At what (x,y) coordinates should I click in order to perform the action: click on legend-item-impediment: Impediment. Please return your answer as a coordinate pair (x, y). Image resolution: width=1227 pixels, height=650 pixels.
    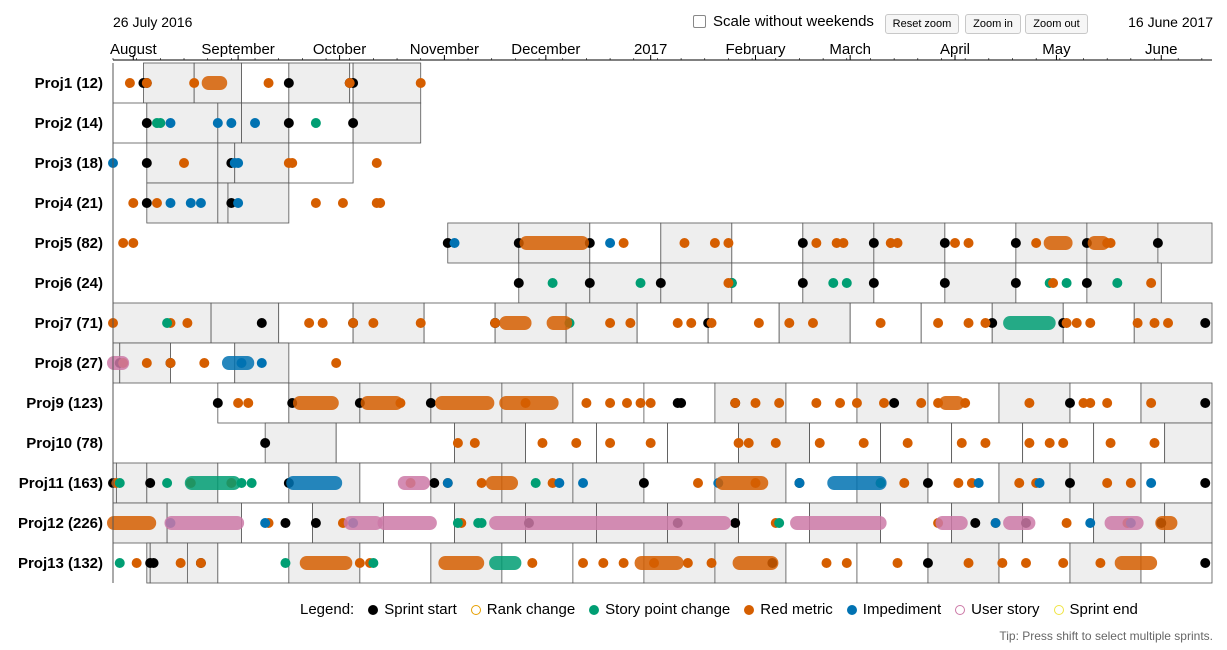
    Looking at the image, I should click on (893, 609).